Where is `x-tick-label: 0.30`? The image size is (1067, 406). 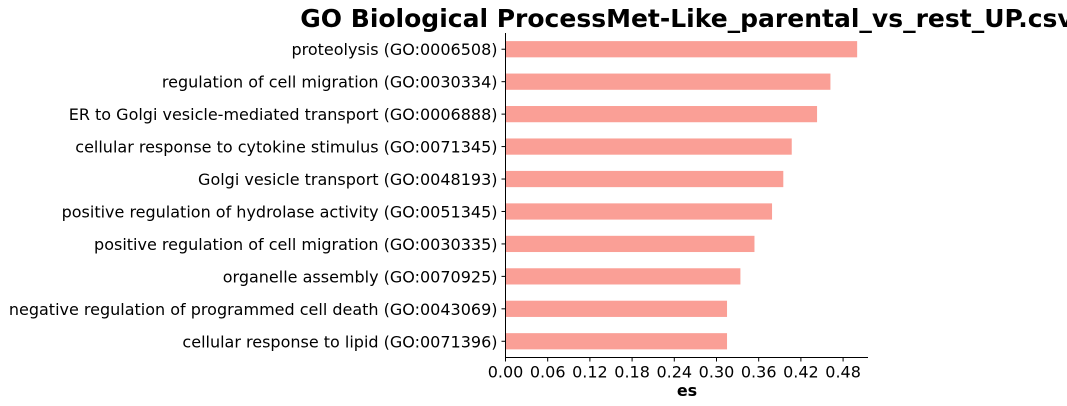
x-tick-label: 0.30 is located at coordinates (717, 372).